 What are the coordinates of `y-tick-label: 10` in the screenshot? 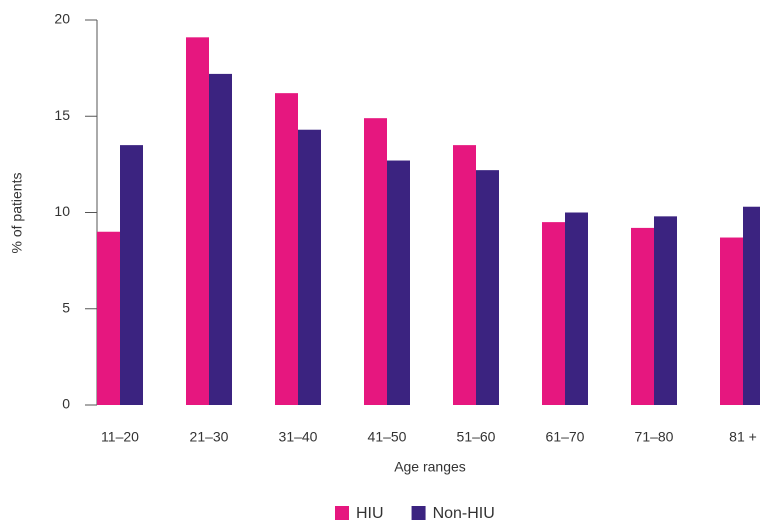 It's located at (62, 211).